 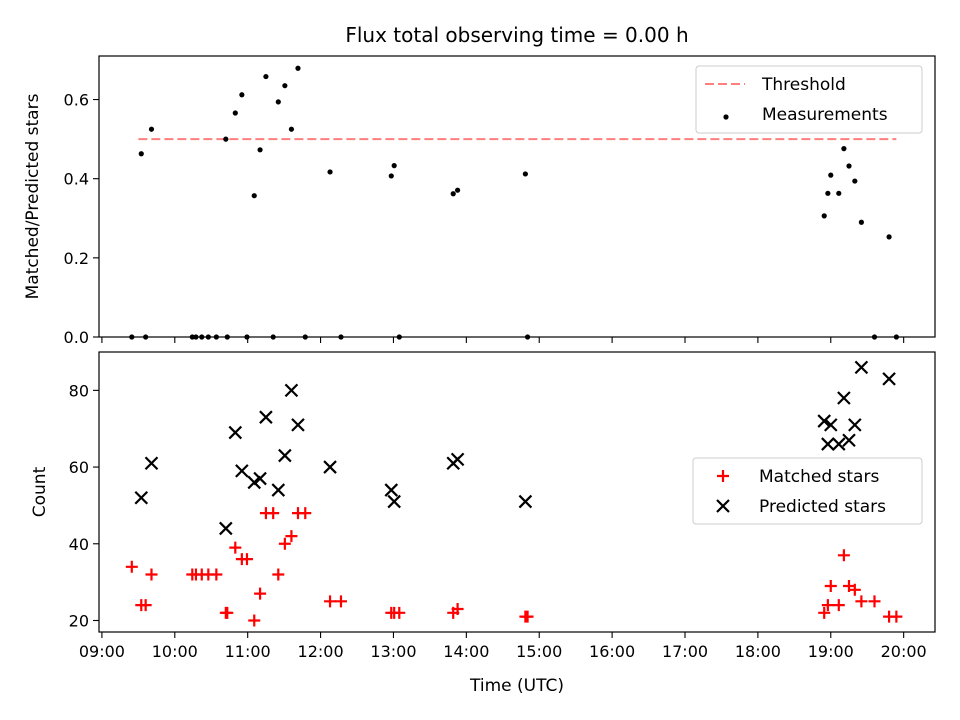 What do you see at coordinates (76, 179) in the screenshot?
I see `y-tick-label: 0.4` at bounding box center [76, 179].